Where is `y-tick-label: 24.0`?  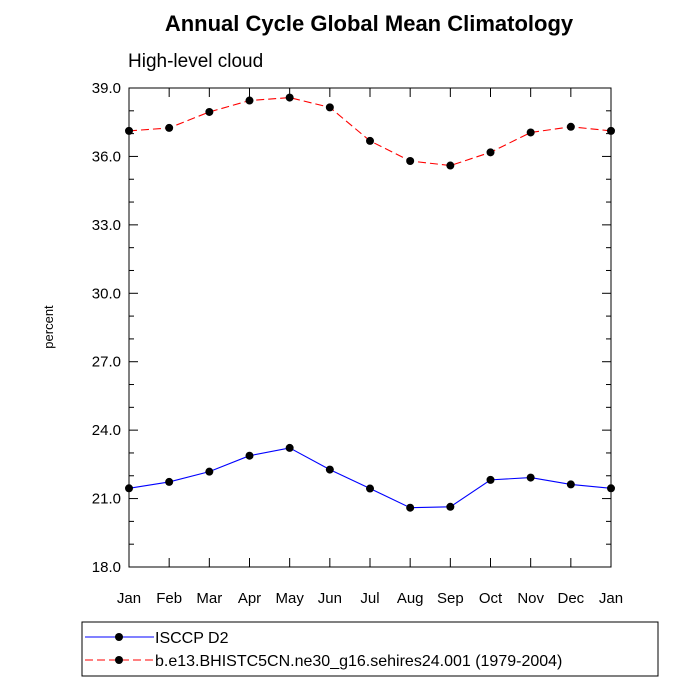
y-tick-label: 24.0 is located at coordinates (106, 430).